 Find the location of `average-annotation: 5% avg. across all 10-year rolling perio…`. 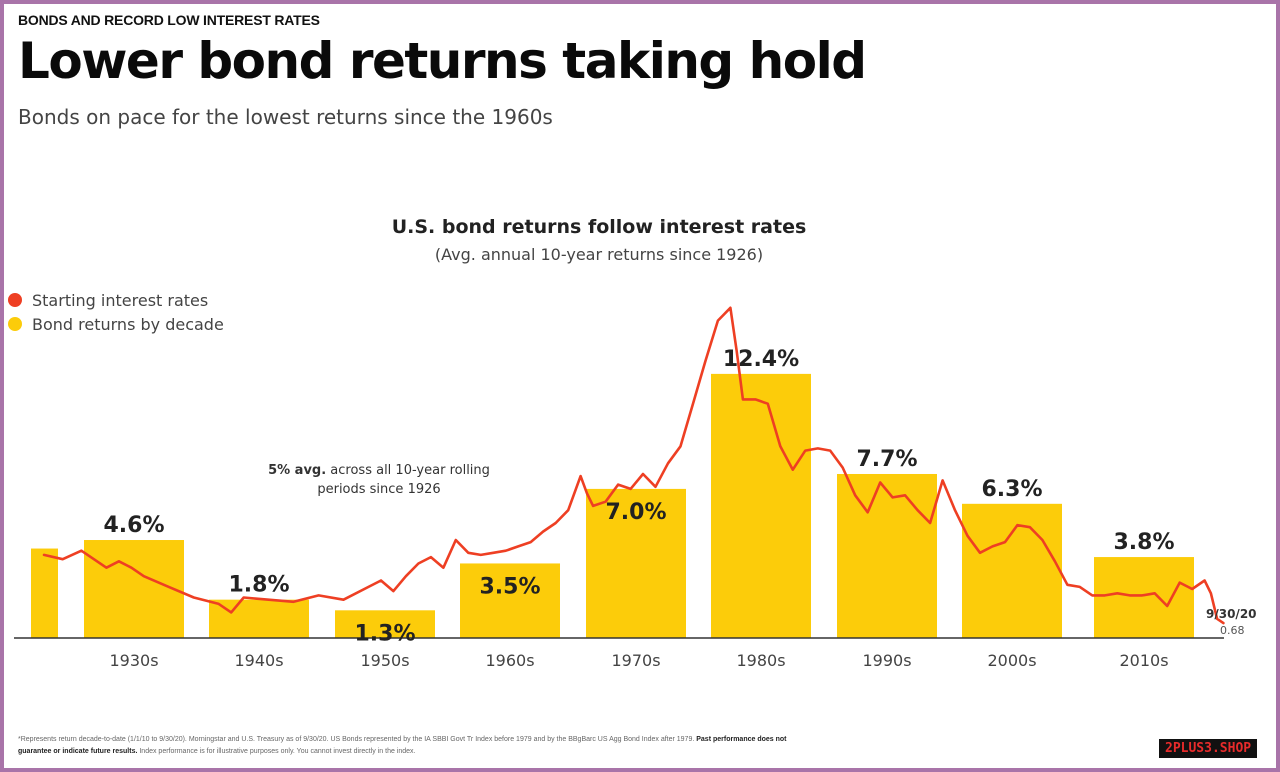

average-annotation: 5% avg. across all 10-year rolling perio… is located at coordinates (379, 480).